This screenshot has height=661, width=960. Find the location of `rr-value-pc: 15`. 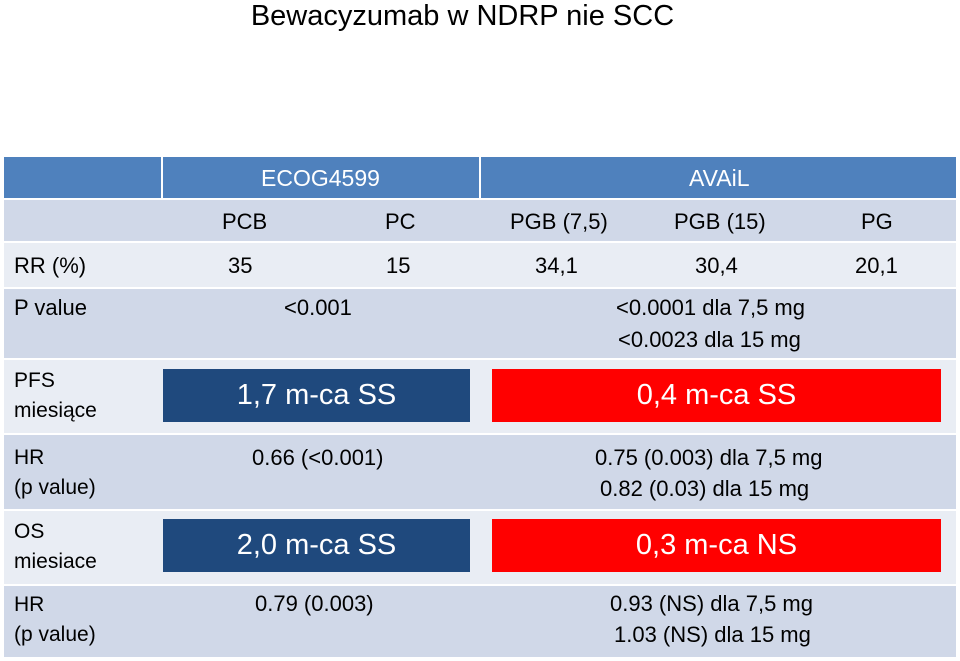

rr-value-pc: 15 is located at coordinates (398, 265).